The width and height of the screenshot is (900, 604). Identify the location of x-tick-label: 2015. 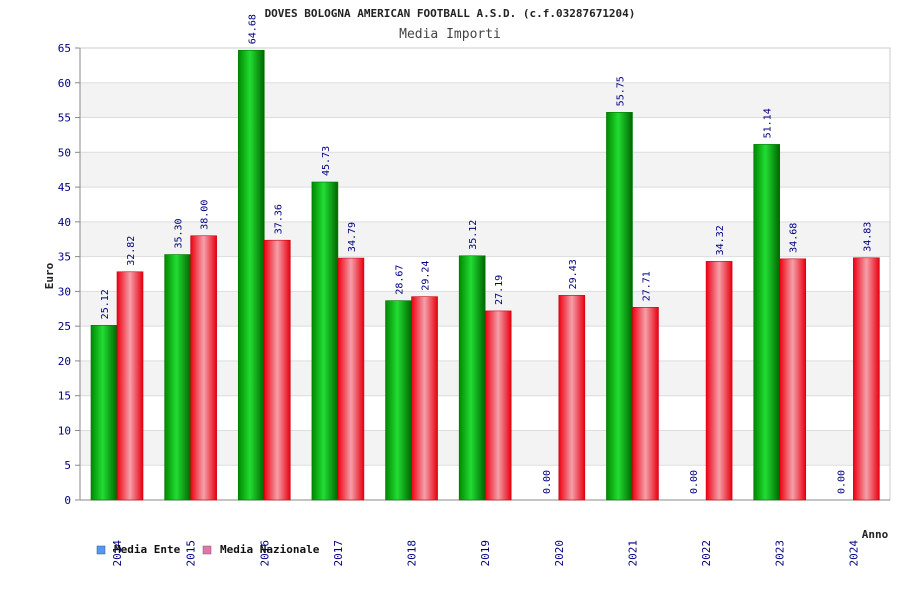
(191, 553).